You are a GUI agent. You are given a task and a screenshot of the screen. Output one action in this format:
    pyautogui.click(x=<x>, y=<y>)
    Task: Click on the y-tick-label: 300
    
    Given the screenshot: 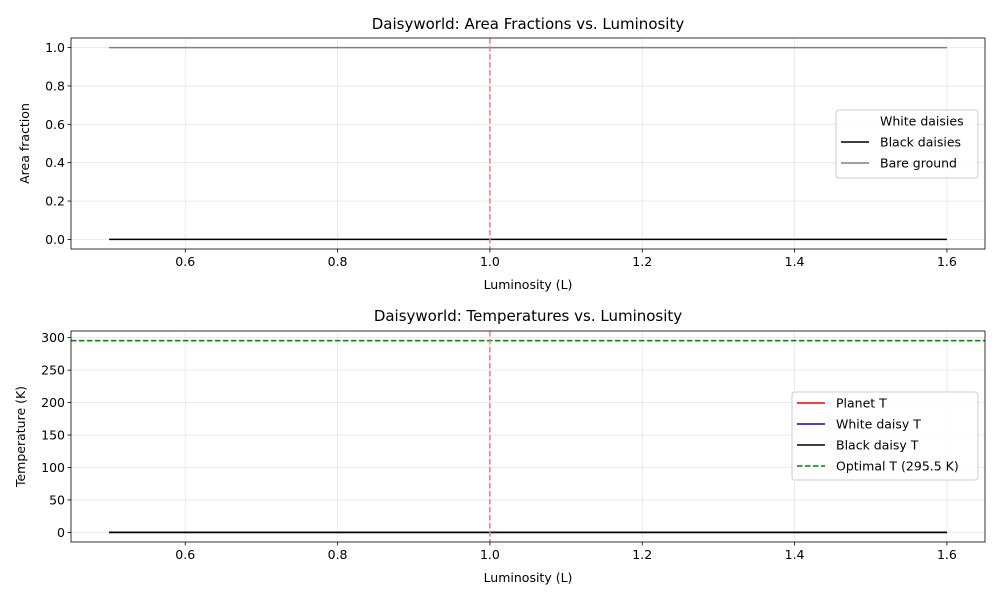 What is the action you would take?
    pyautogui.click(x=53, y=337)
    